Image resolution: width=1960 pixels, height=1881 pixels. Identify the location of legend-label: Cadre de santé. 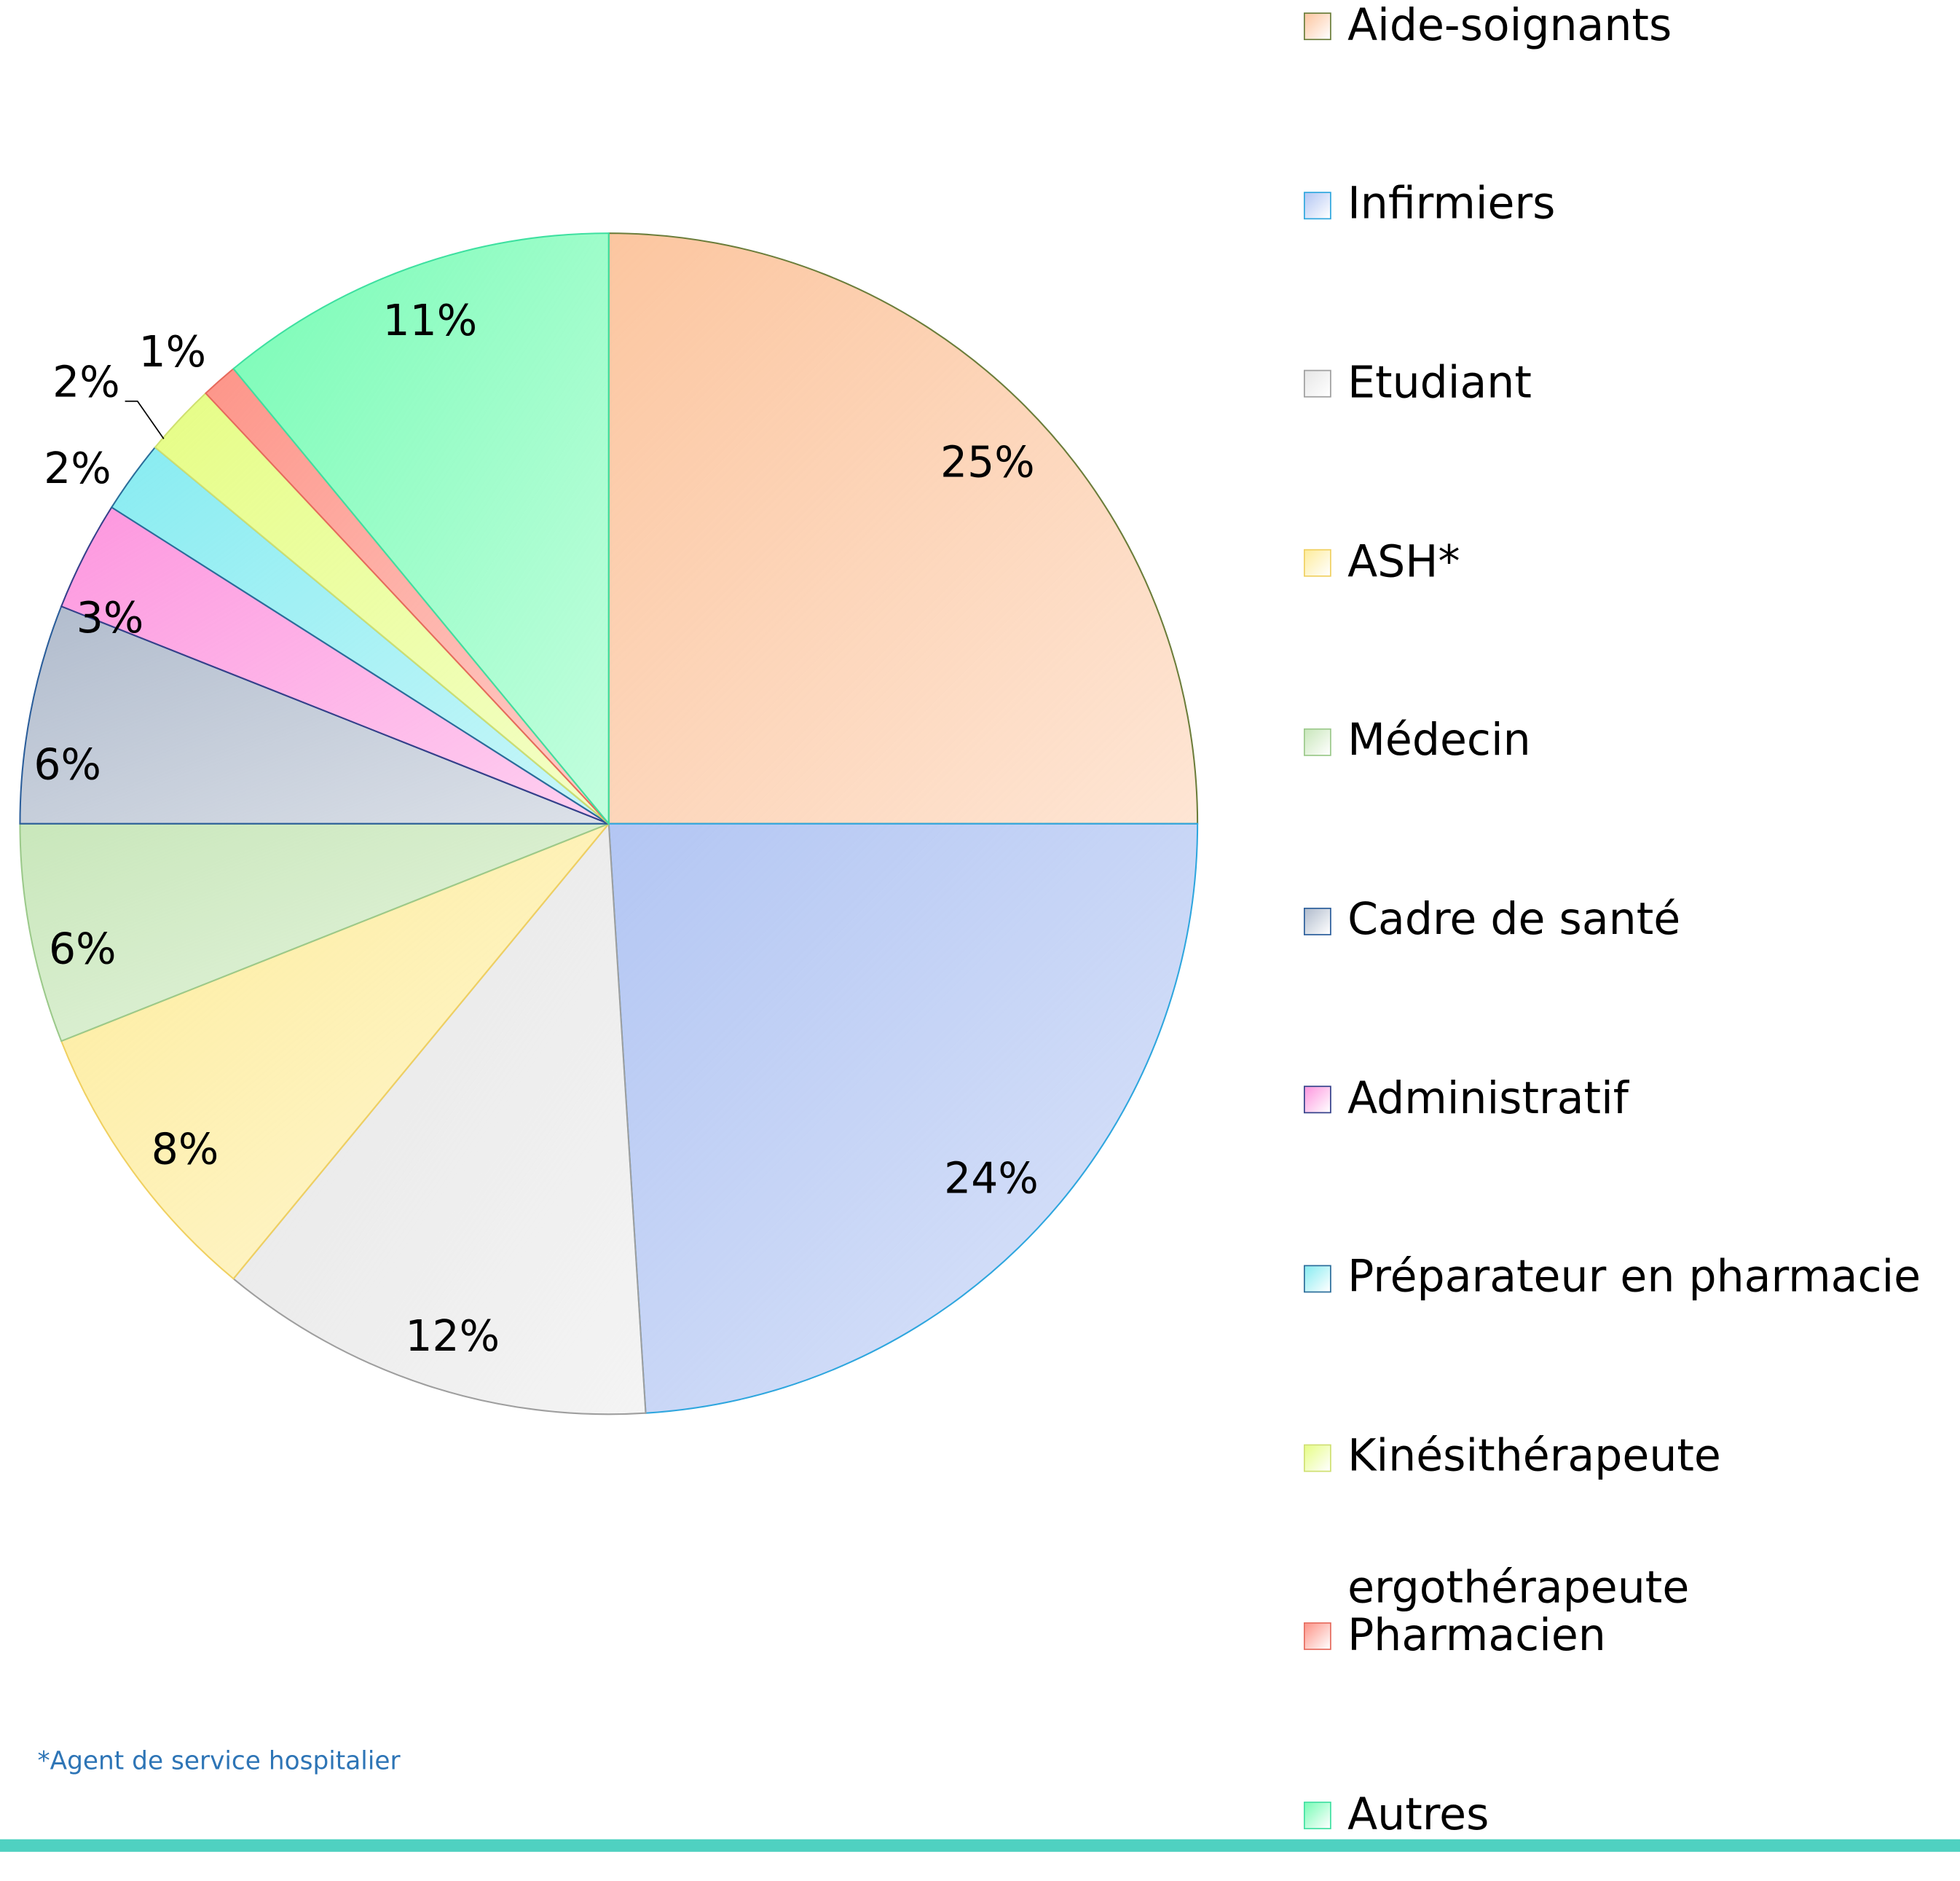
(1514, 920).